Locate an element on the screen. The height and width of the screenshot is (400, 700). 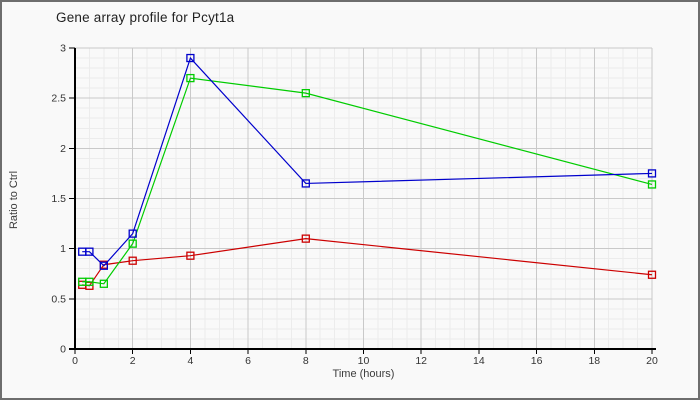
red-series is located at coordinates (367, 262).